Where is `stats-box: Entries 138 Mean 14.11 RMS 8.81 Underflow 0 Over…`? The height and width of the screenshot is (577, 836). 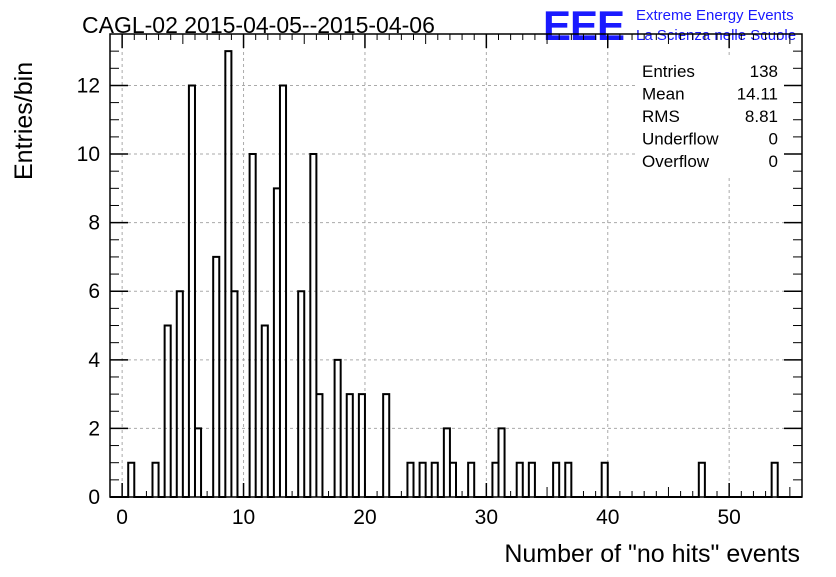
stats-box: Entries 138 Mean 14.11 RMS 8.81 Underflow 0 Over… is located at coordinates (710, 116).